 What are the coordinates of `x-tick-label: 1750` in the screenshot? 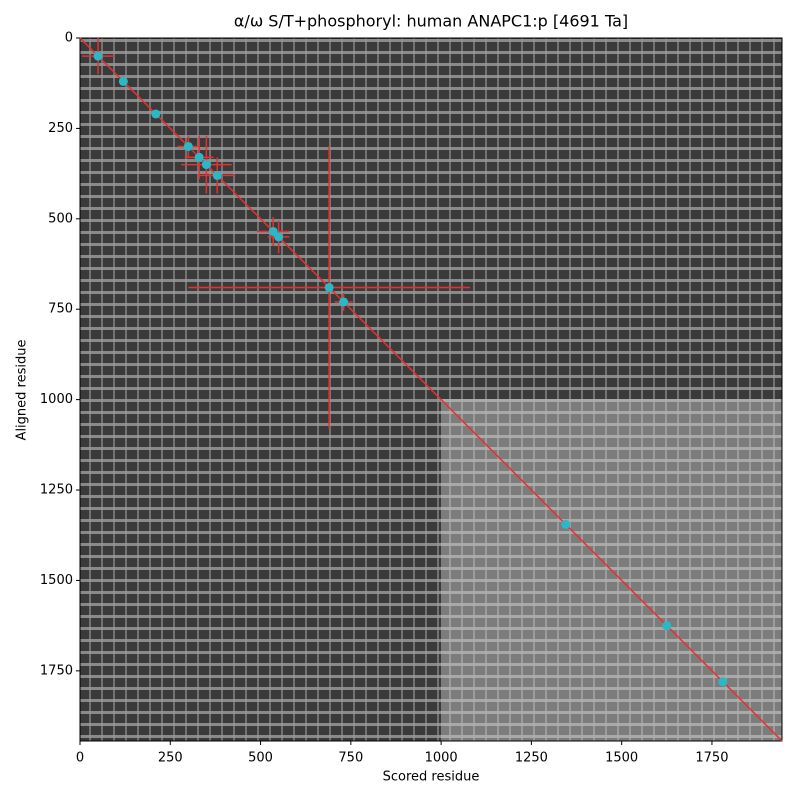 It's located at (711, 758).